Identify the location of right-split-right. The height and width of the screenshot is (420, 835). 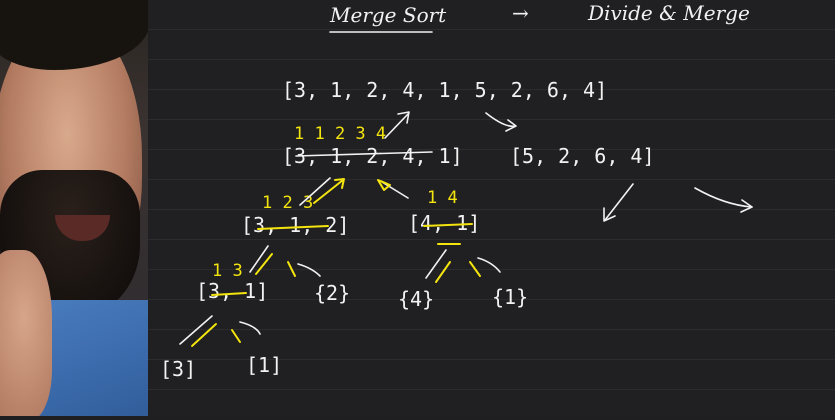
(723, 197).